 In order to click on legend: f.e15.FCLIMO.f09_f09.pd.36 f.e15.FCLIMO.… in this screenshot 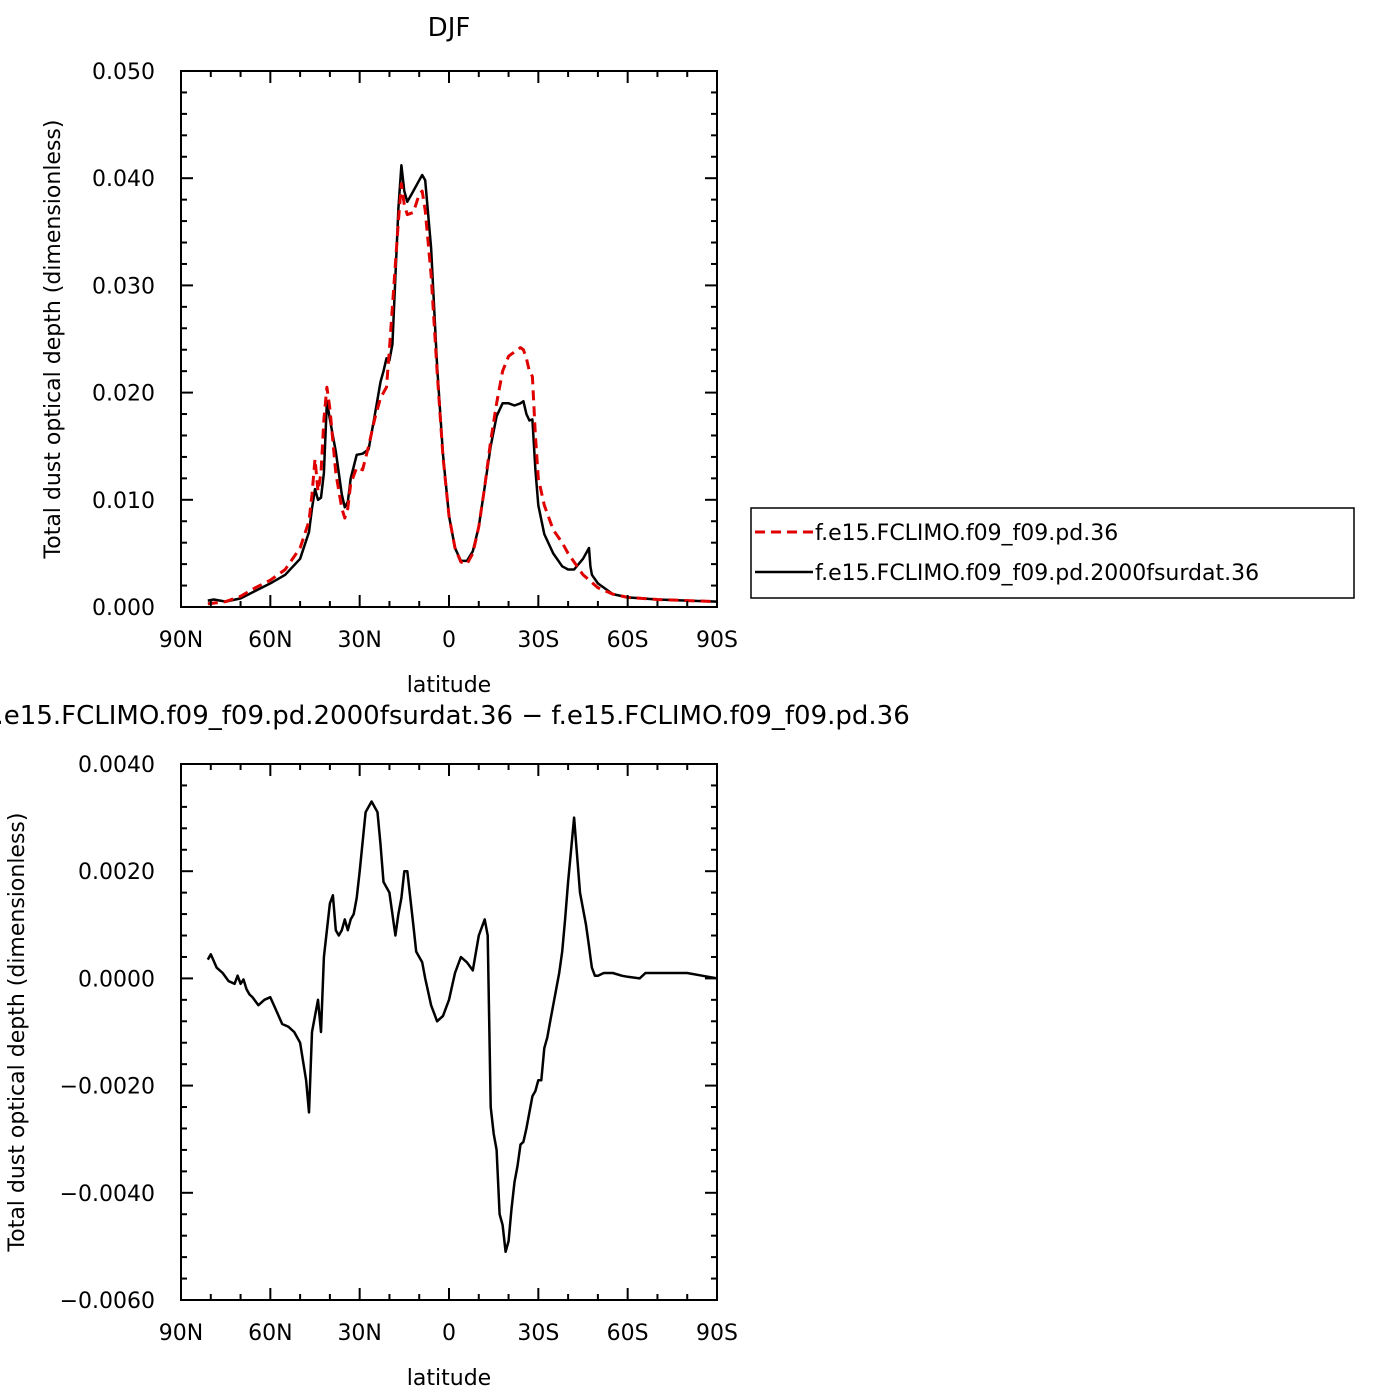, I will do `click(1052, 553)`.